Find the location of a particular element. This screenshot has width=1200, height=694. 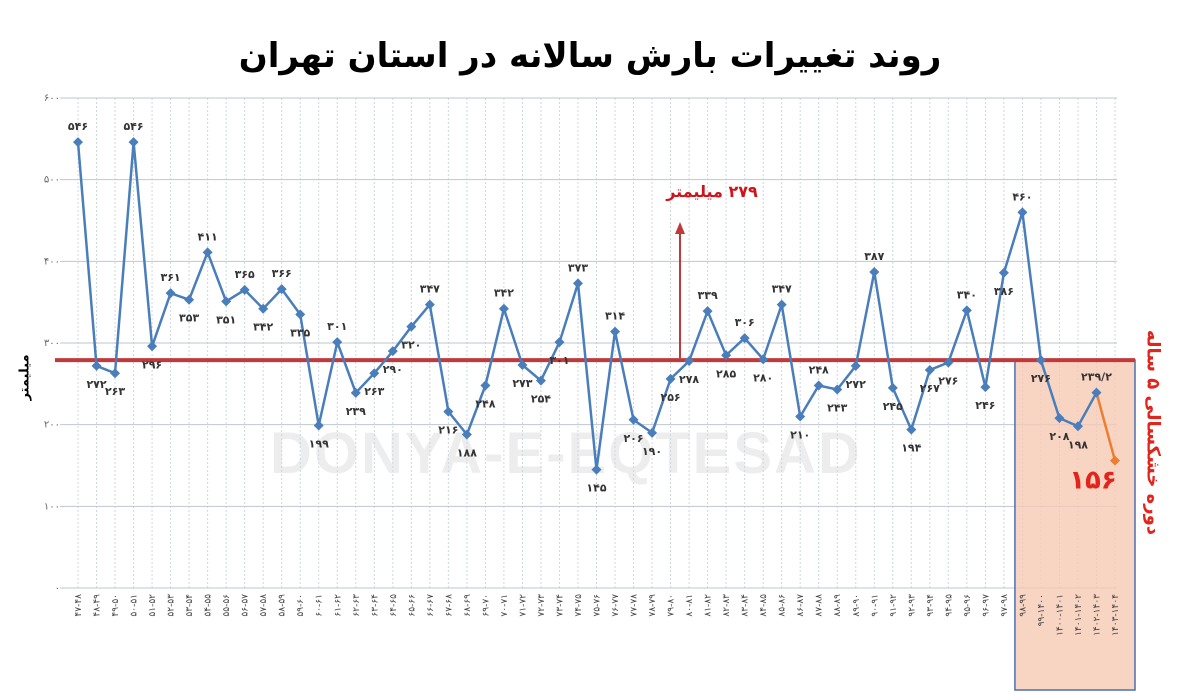

x-tick-label: ۱۴۰۲-۱۴۰۳ is located at coordinates (1097, 615).